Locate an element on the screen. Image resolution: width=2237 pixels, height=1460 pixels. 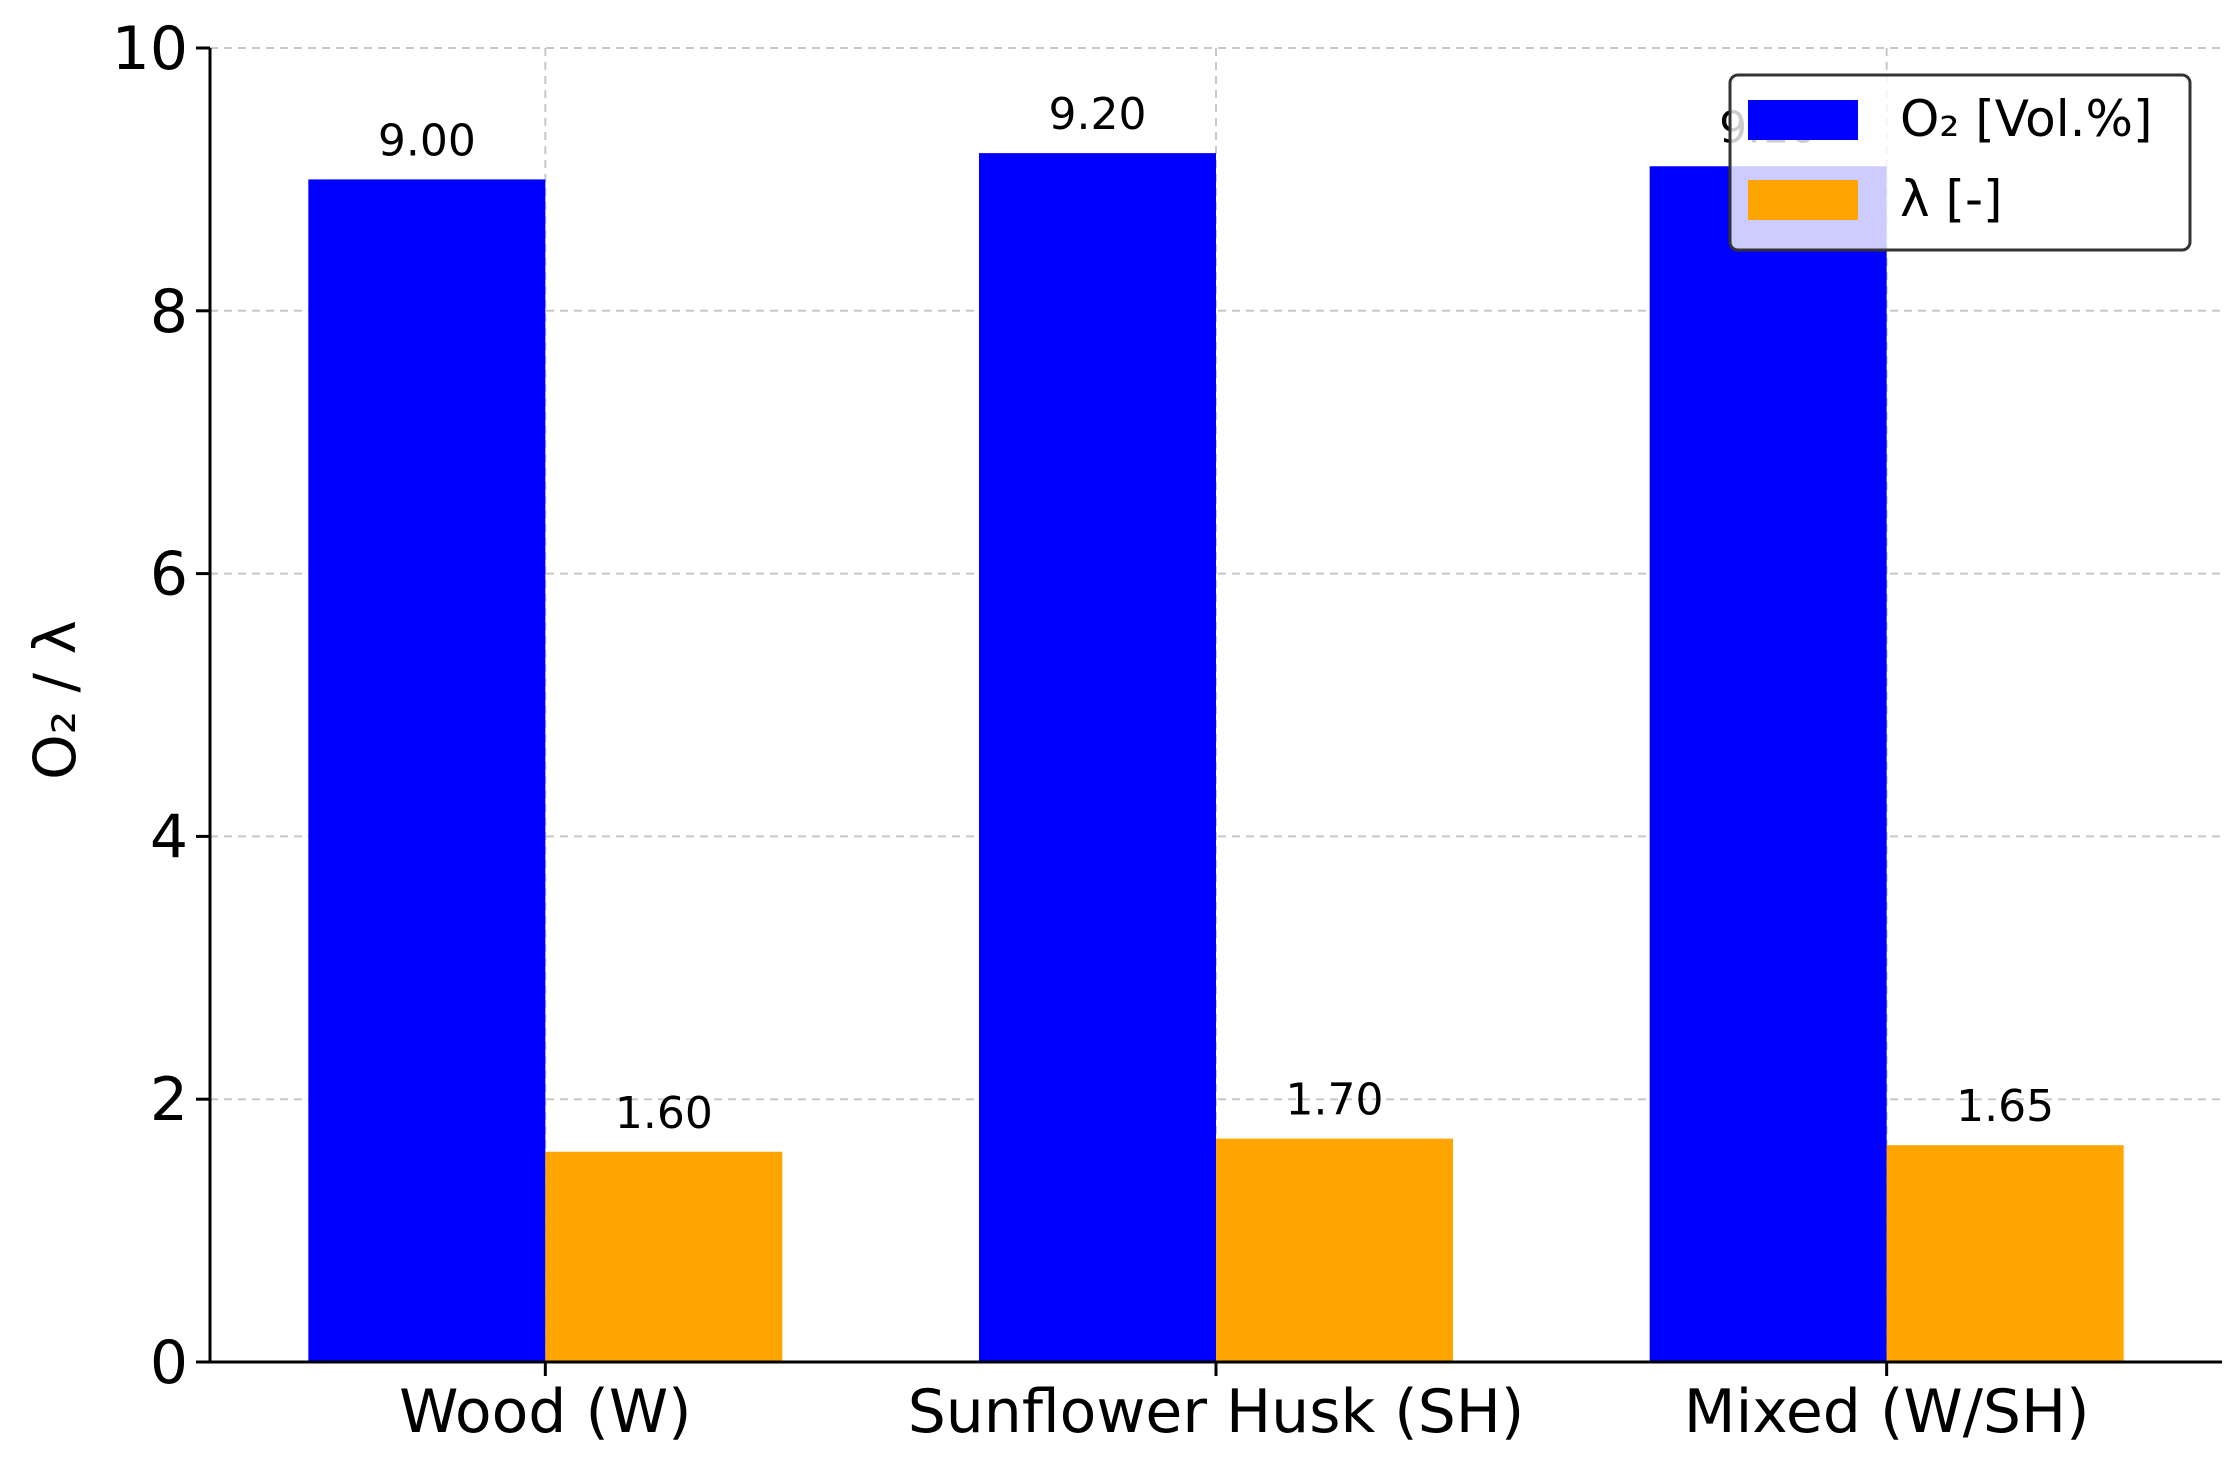
bar-value-label: 9.20 is located at coordinates (1098, 114).